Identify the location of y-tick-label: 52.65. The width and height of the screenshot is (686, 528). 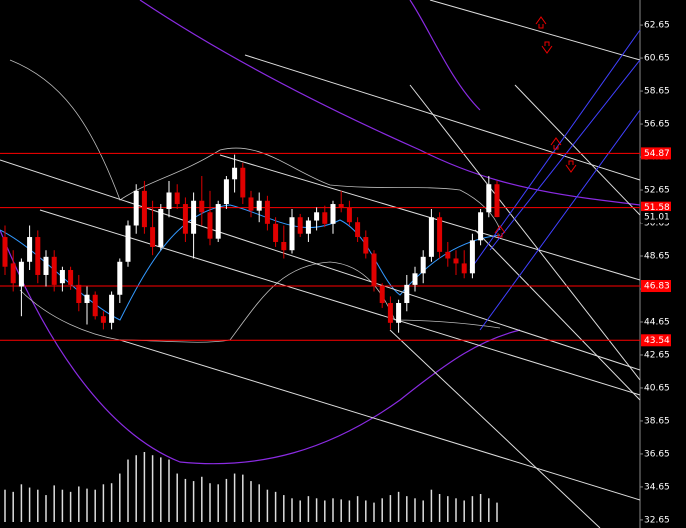
(657, 191).